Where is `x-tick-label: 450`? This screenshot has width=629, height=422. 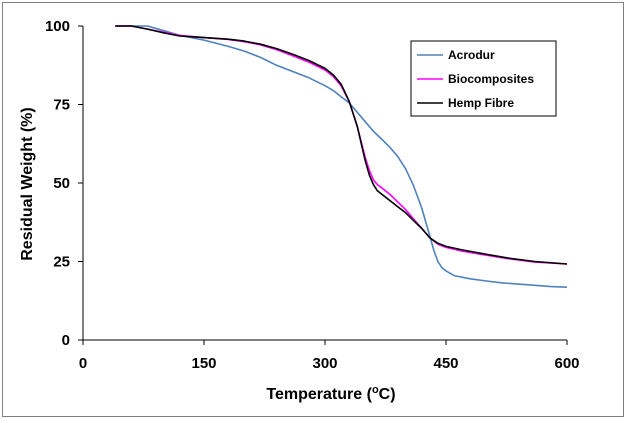 x-tick-label: 450 is located at coordinates (445, 363).